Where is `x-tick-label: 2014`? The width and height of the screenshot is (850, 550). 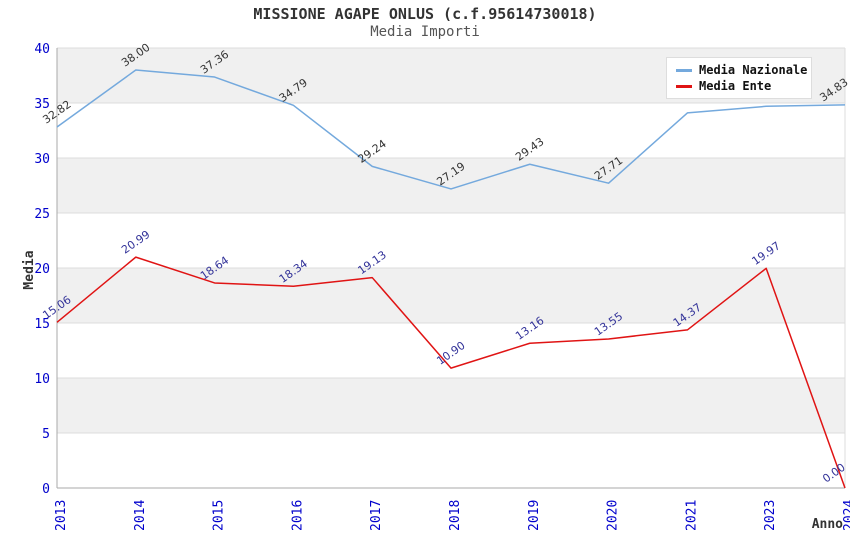
x-tick-label: 2014 is located at coordinates (140, 515).